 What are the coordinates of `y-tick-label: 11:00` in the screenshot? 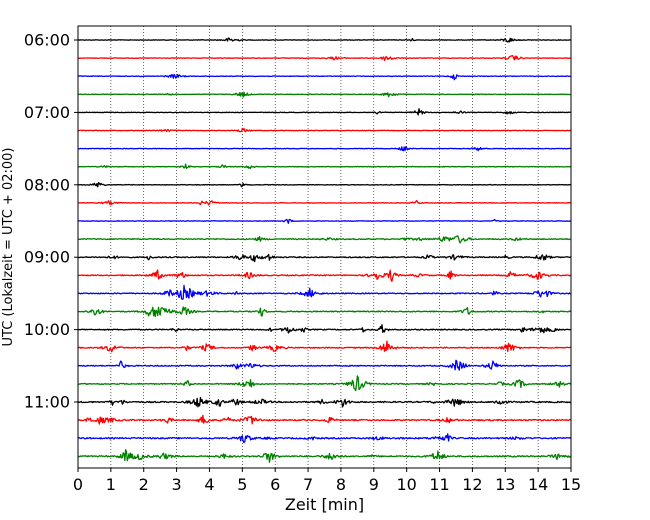 It's located at (47, 402).